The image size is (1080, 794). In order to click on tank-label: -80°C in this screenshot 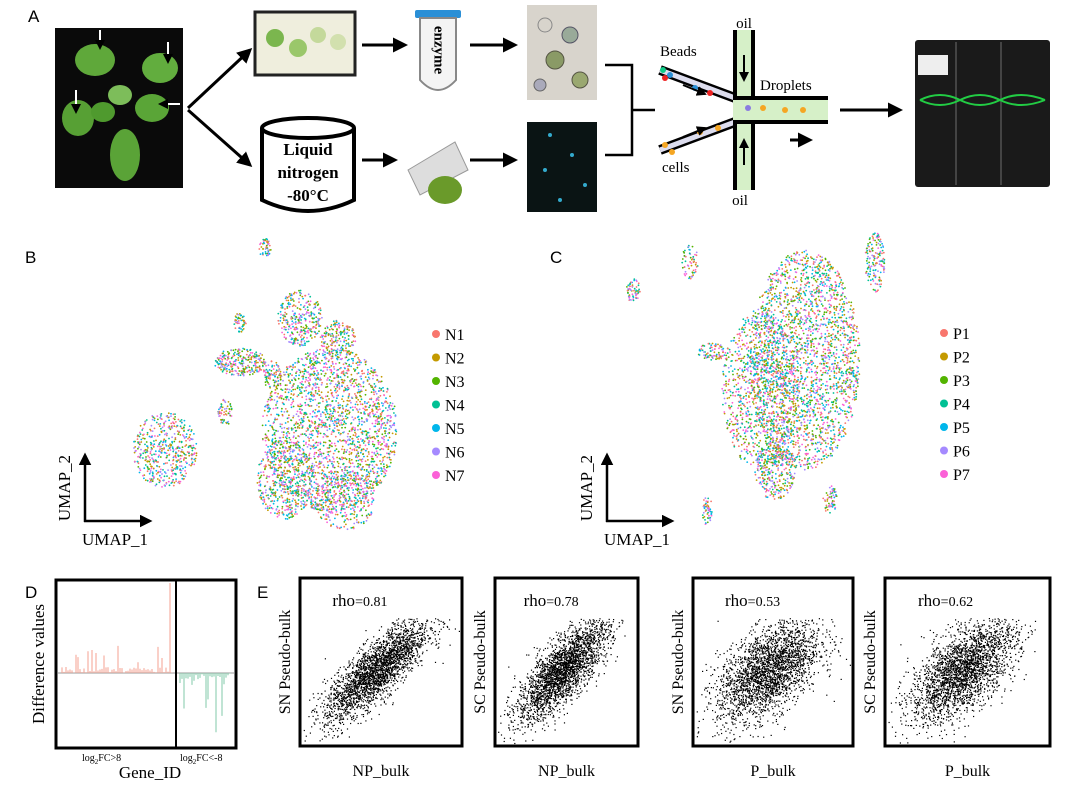, I will do `click(308, 195)`.